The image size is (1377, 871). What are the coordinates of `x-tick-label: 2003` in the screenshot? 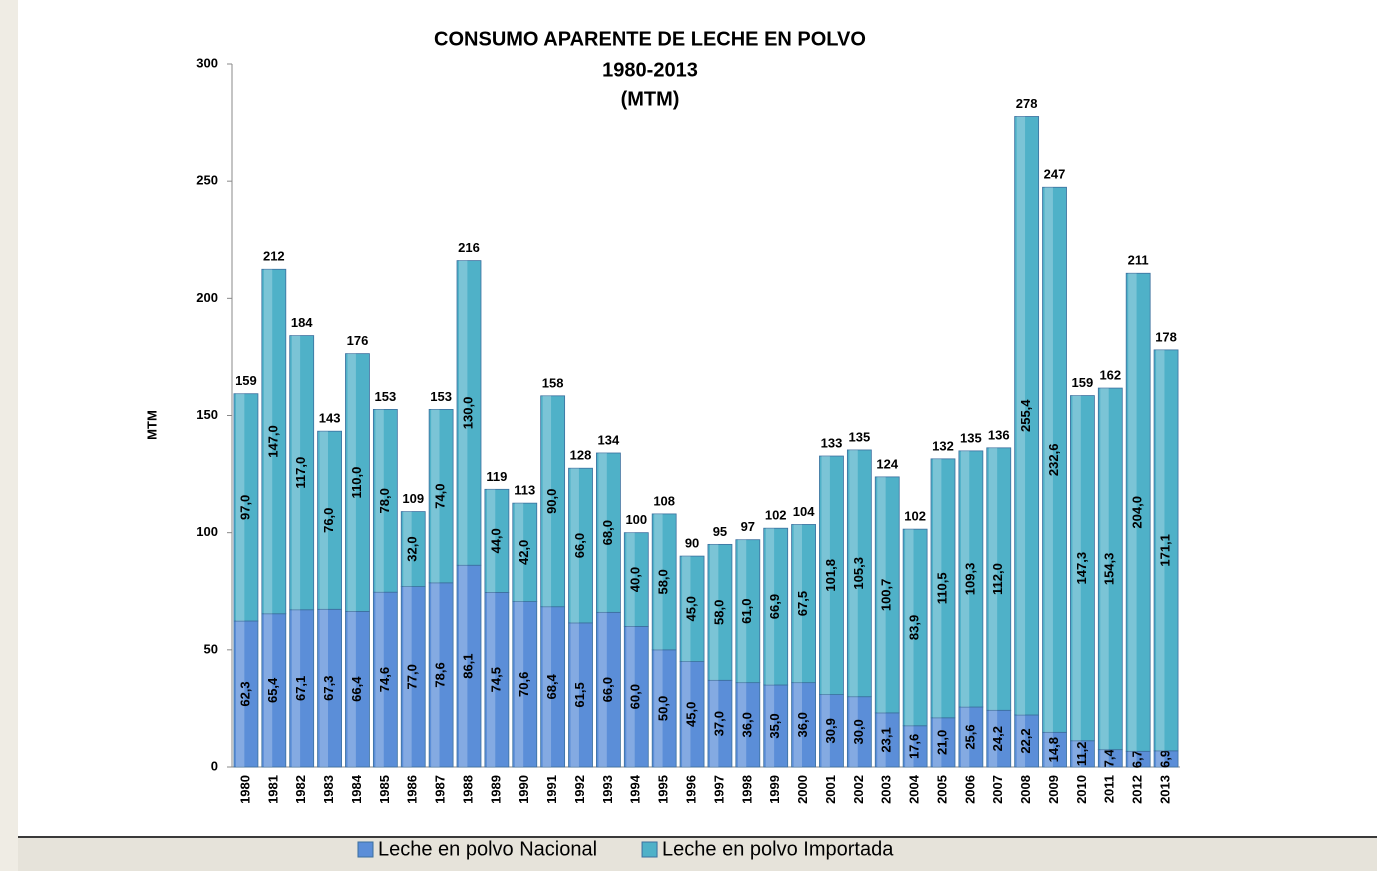 It's located at (886, 789).